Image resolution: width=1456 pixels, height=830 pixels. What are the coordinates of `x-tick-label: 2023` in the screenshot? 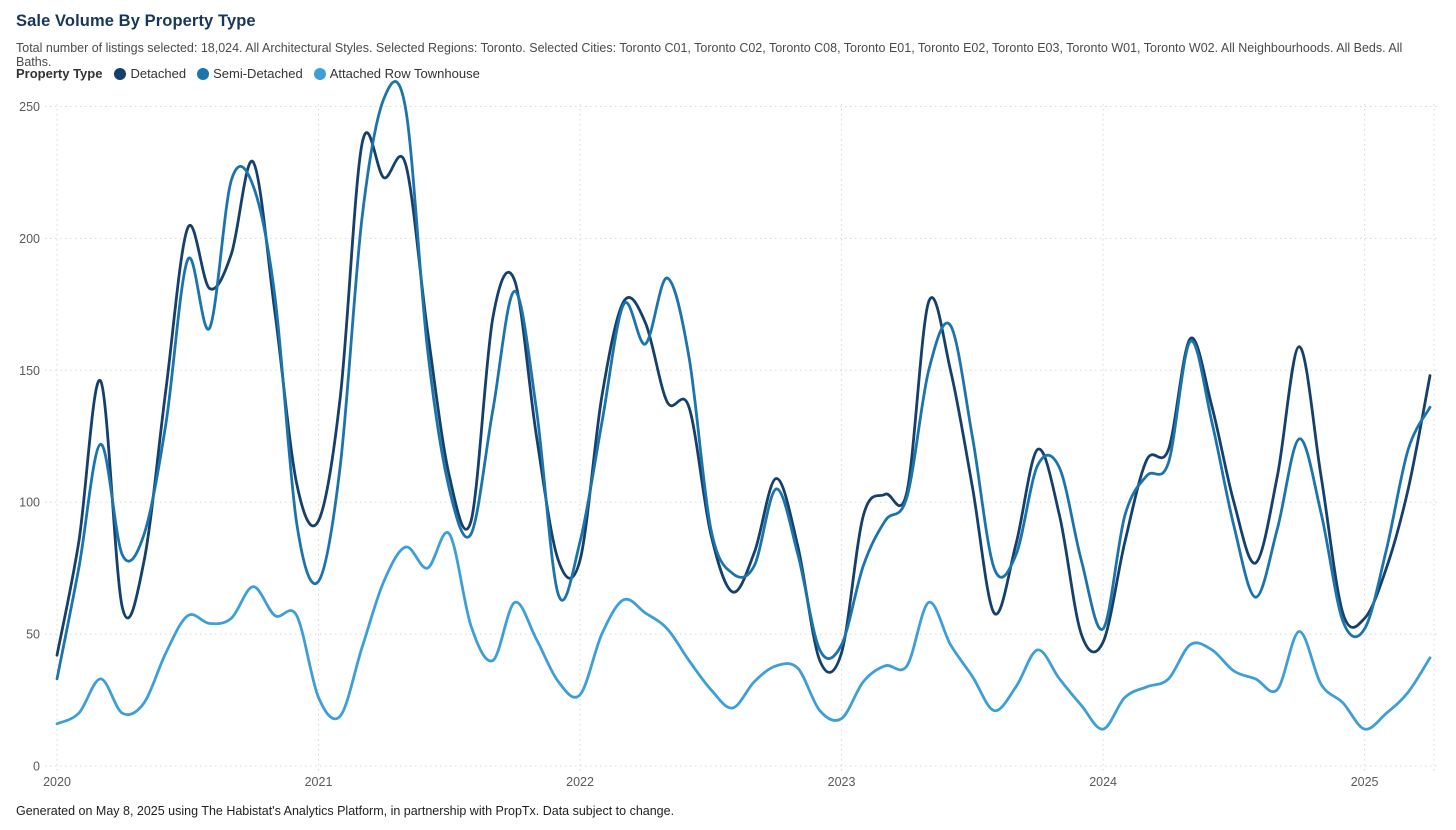 It's located at (842, 782).